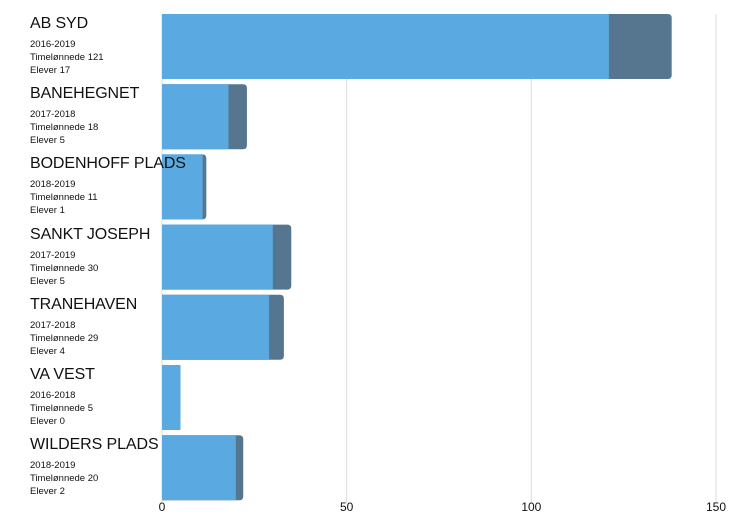 This screenshot has height=527, width=750. What do you see at coordinates (47, 492) in the screenshot?
I see `category-students: Elever 2` at bounding box center [47, 492].